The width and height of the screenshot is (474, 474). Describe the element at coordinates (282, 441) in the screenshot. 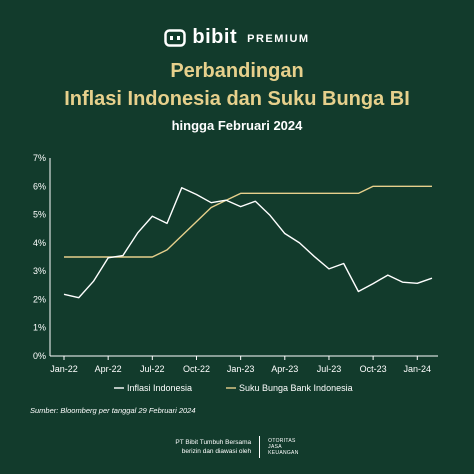

I see `ojk-line1: OTORITAS` at that location.